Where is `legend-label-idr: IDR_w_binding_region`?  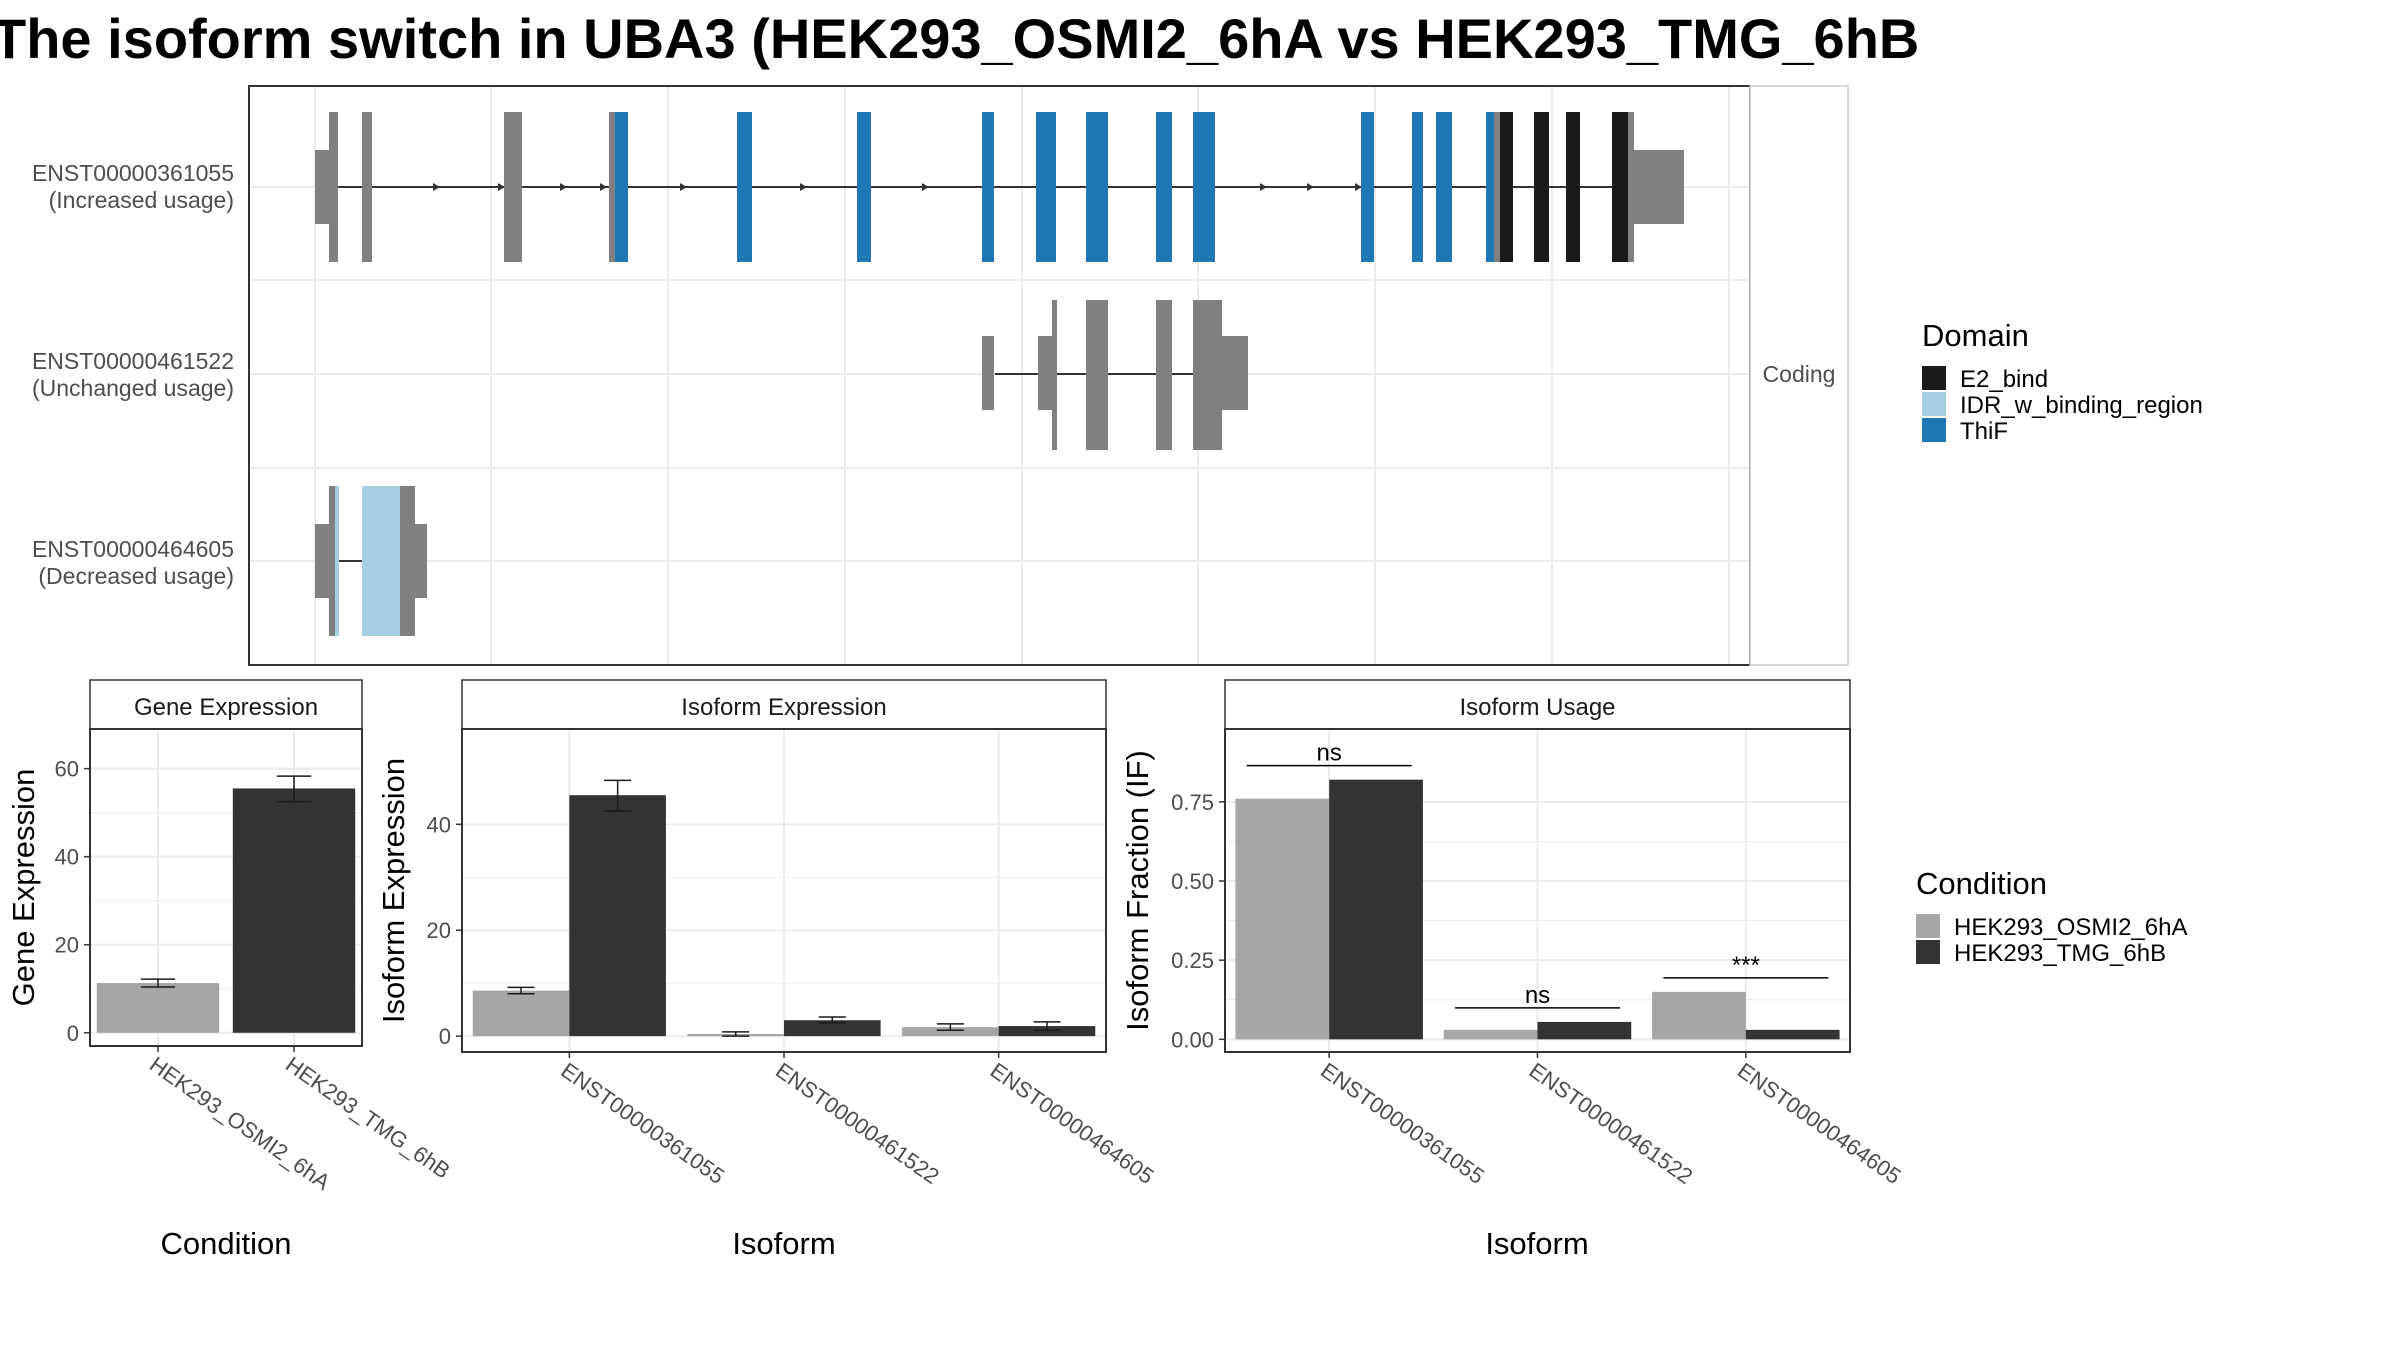 legend-label-idr: IDR_w_binding_region is located at coordinates (2081, 405).